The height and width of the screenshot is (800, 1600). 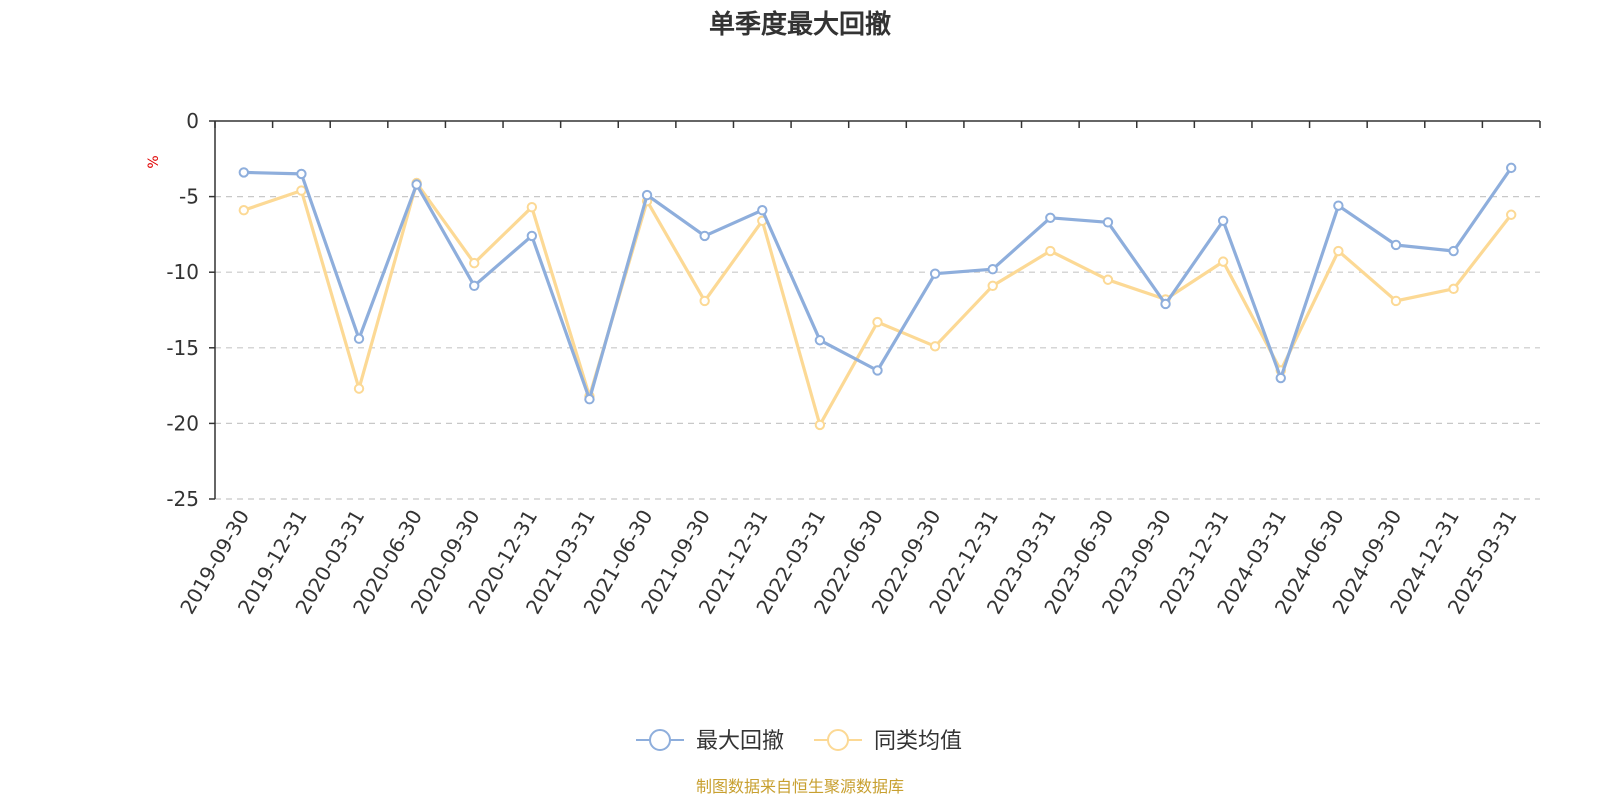 I want to click on legend-item-series-1: 最大回撤, so click(x=710, y=741).